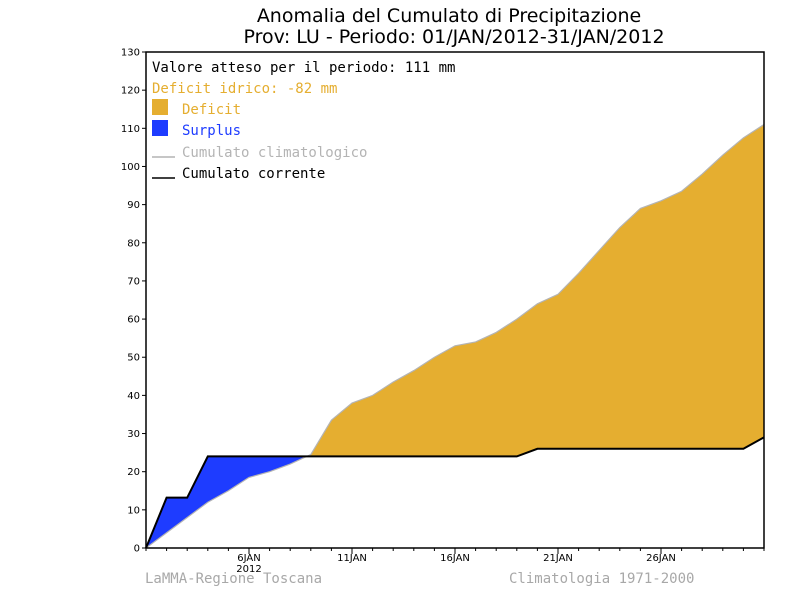  Describe the element at coordinates (233, 579) in the screenshot. I see `footer-source: LaMMA-Regione Toscana` at that location.